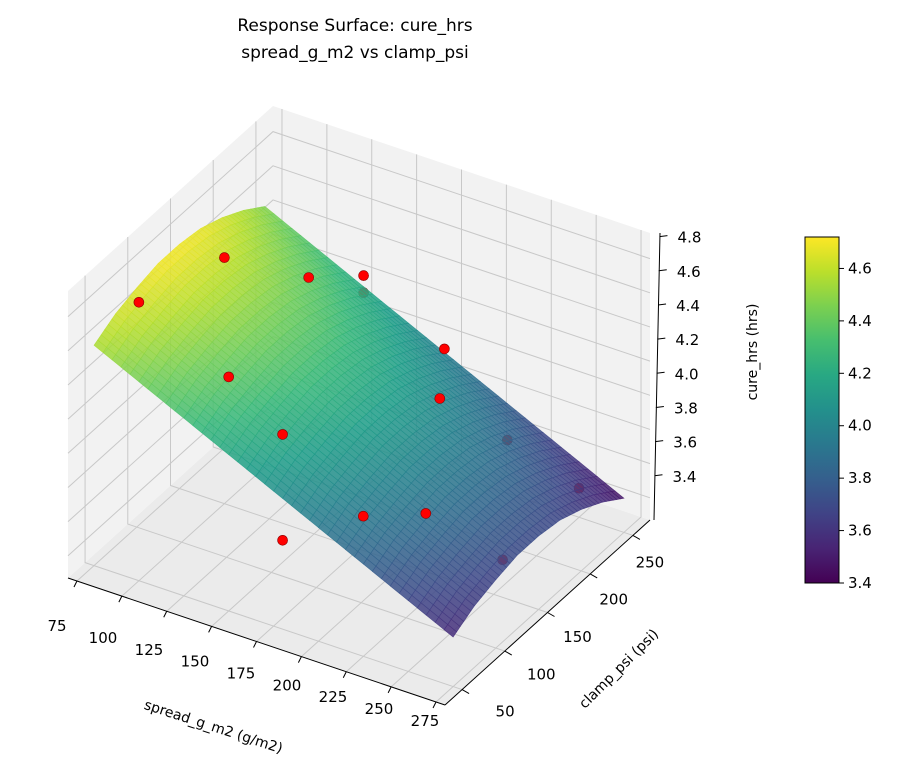 This screenshot has height=775, width=902. What do you see at coordinates (753, 352) in the screenshot?
I see `z-axis-label: cure_hrs (hrs)` at bounding box center [753, 352].